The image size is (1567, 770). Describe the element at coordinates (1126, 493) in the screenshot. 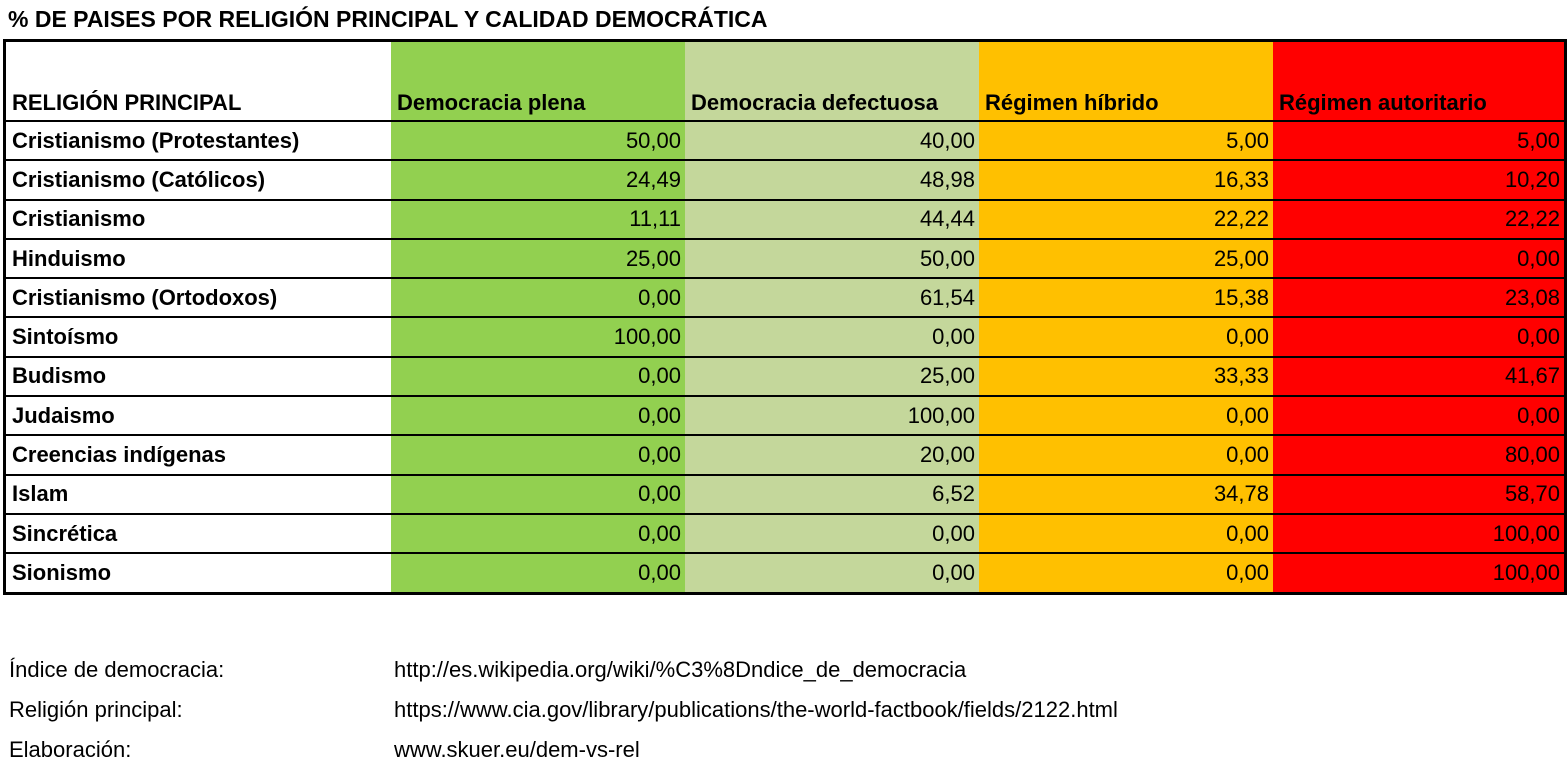

I see `value-cell-regimen-hibrido: 34,78` at that location.